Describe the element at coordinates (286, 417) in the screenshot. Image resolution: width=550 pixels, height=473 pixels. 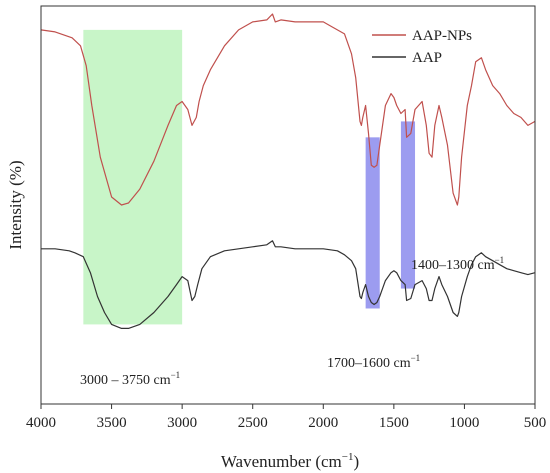
I see `x-axis-ticks: 4000 3500 3000 2500 2000 1500 1000 500` at that location.